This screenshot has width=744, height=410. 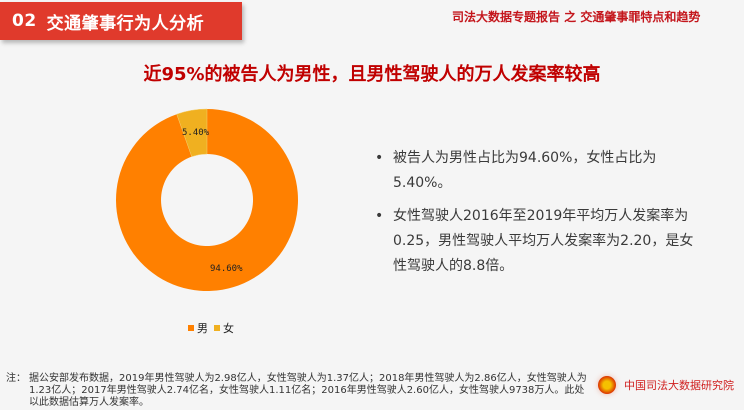 I want to click on donut-svg, so click(x=207, y=199).